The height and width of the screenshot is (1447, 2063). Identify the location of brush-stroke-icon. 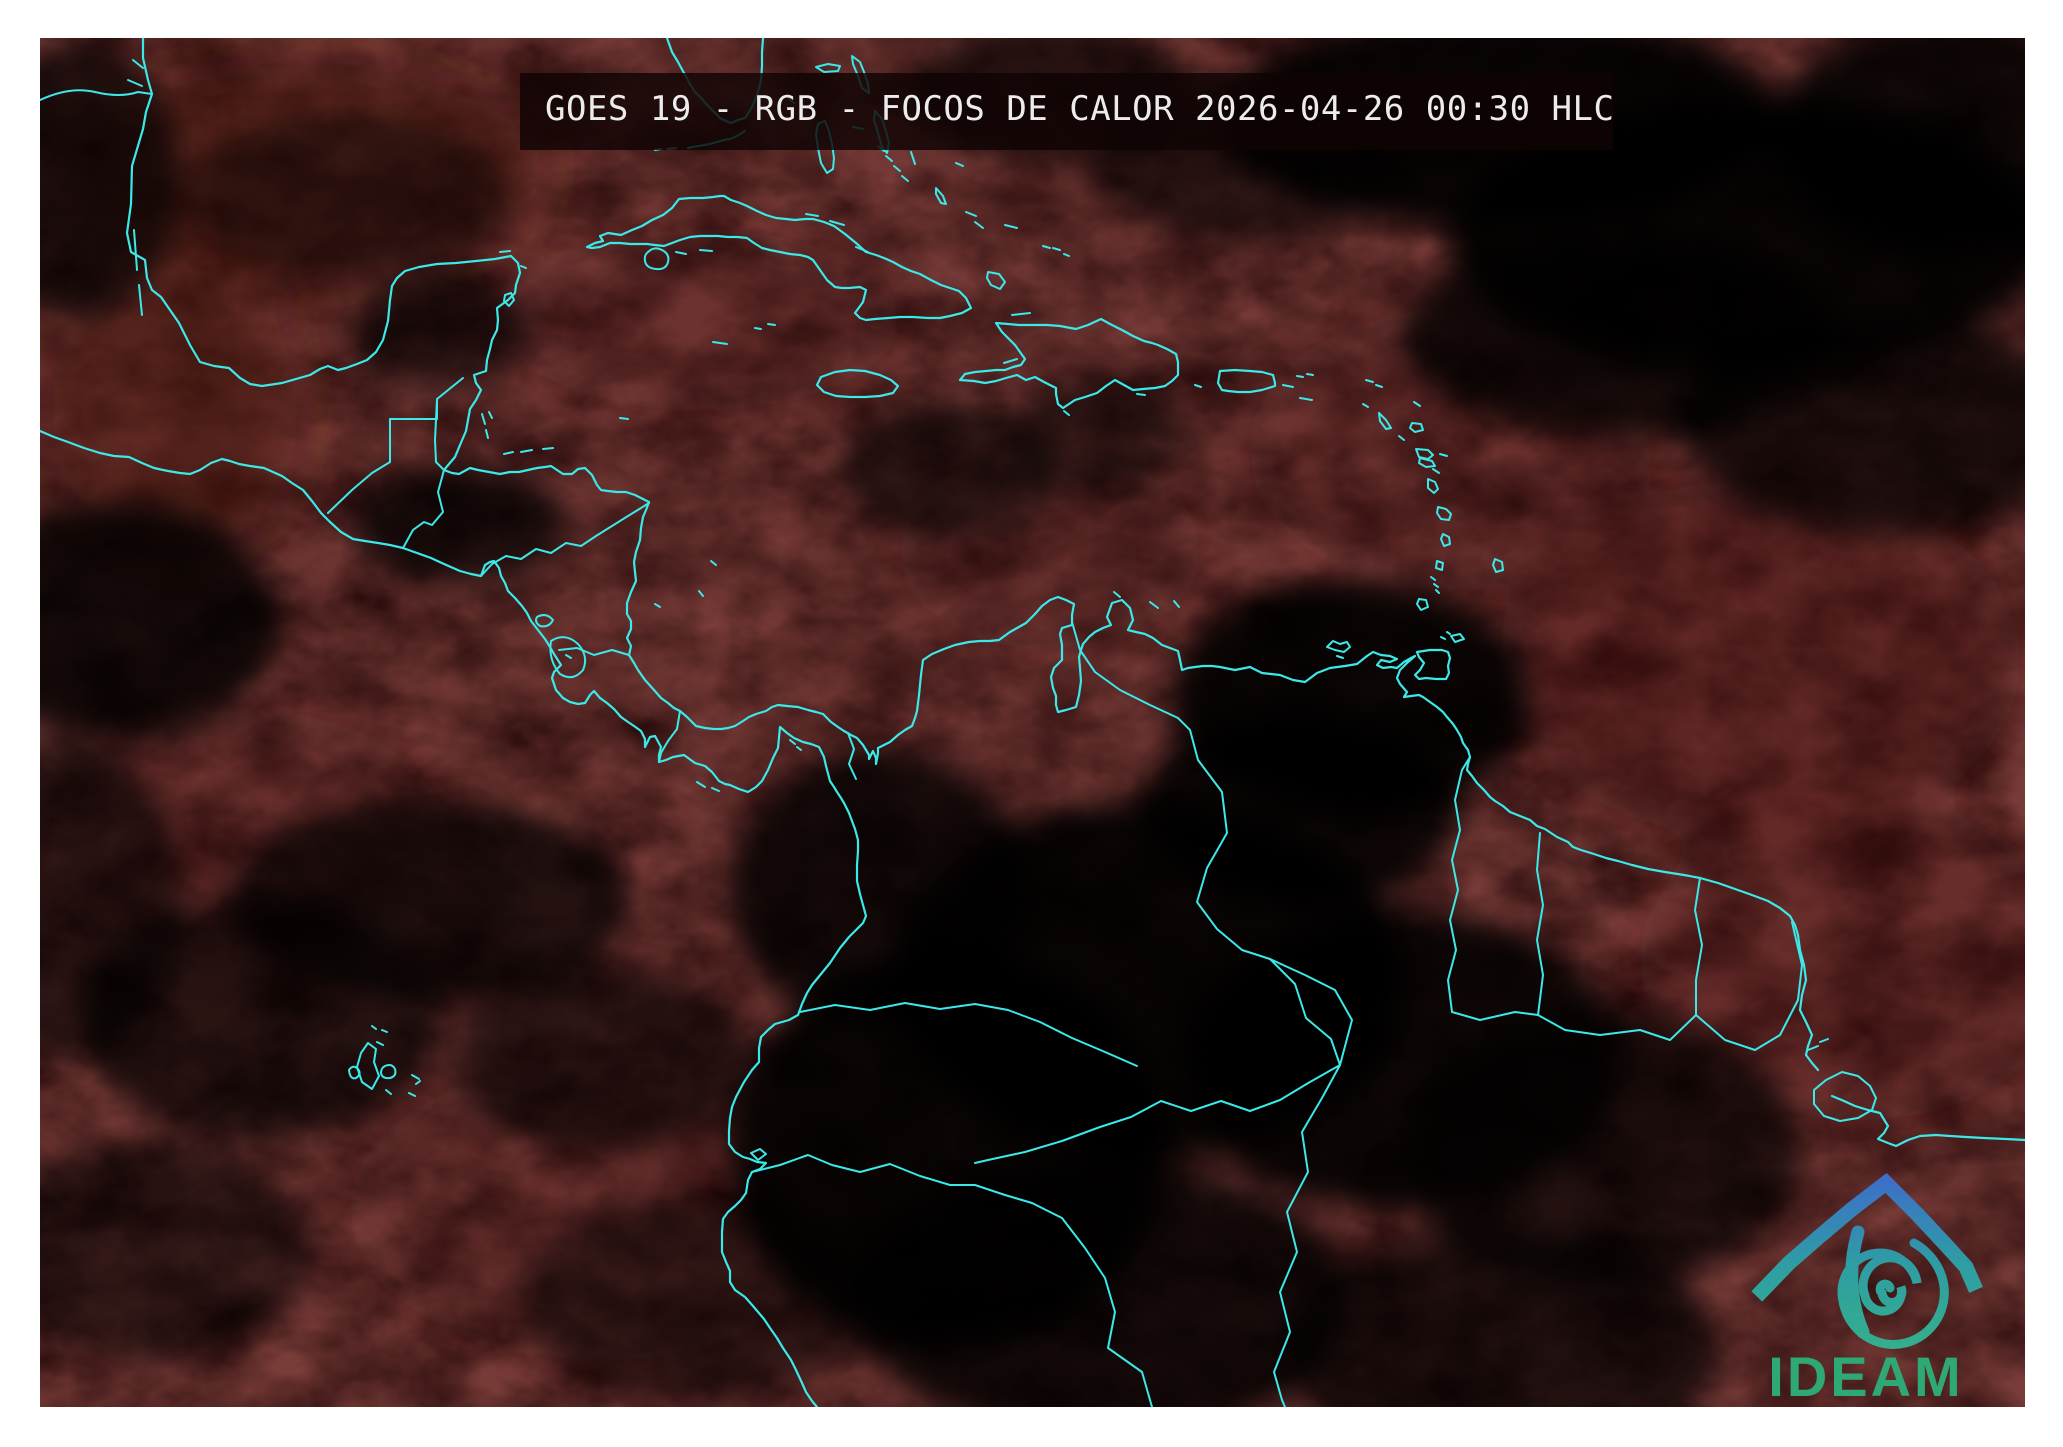
(1857, 1282).